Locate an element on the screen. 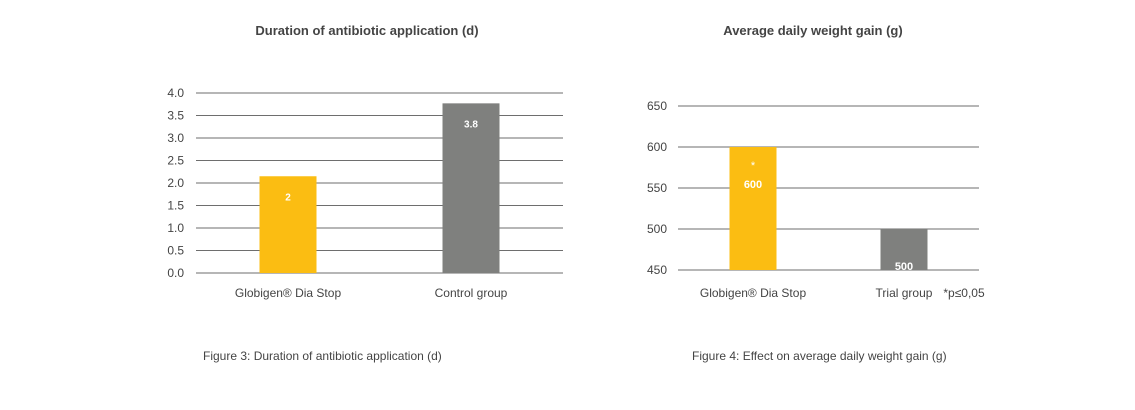 This screenshot has height=410, width=1135. significance-mark: * is located at coordinates (753, 166).